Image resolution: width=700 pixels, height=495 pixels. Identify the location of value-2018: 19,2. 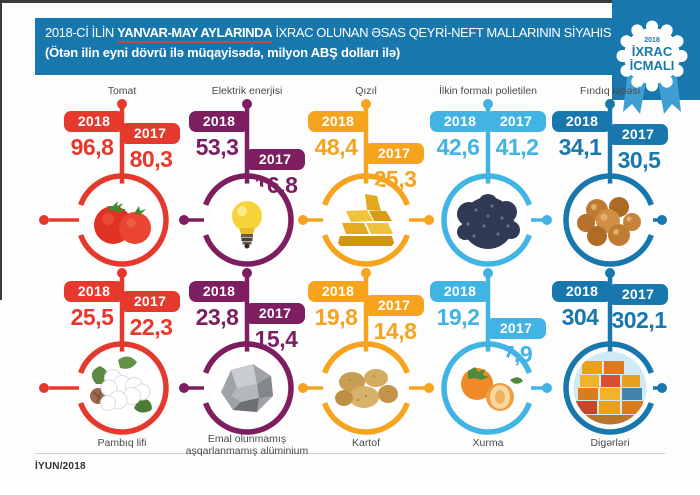
(458, 317).